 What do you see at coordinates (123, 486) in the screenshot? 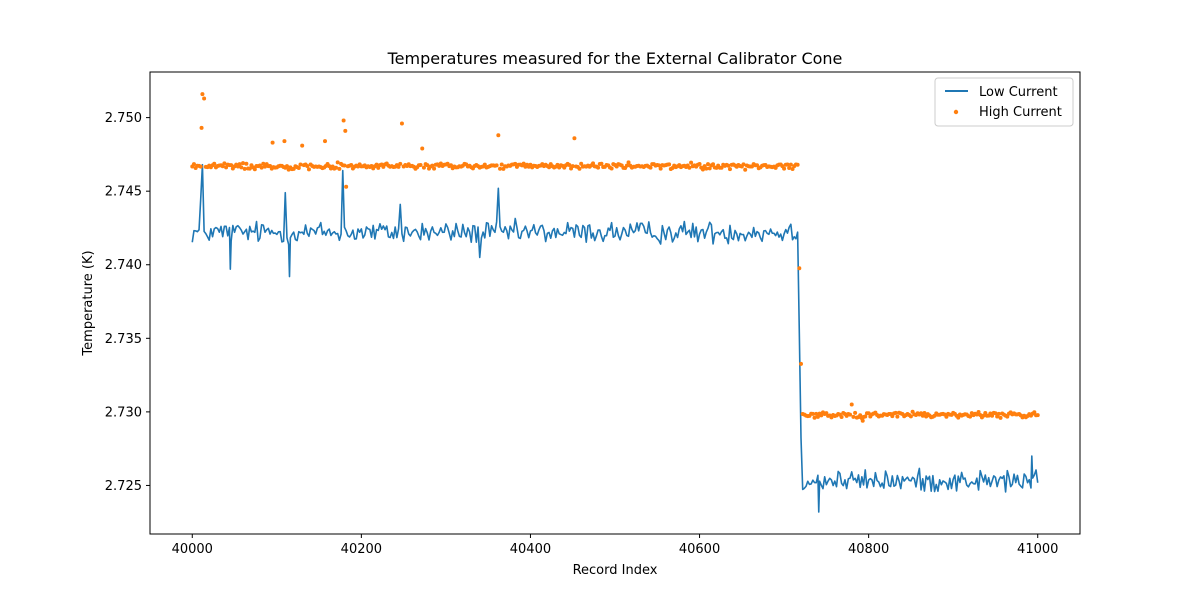
I see `y-tick-label: 2.725` at bounding box center [123, 486].